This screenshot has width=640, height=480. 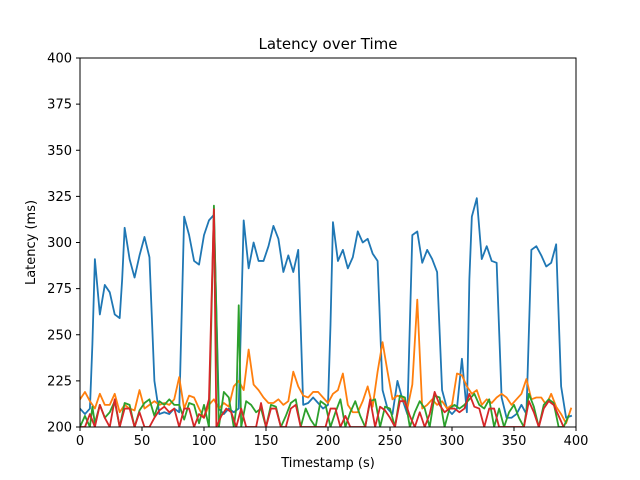 I want to click on y-axis-label: Latency (ms), so click(x=31, y=242).